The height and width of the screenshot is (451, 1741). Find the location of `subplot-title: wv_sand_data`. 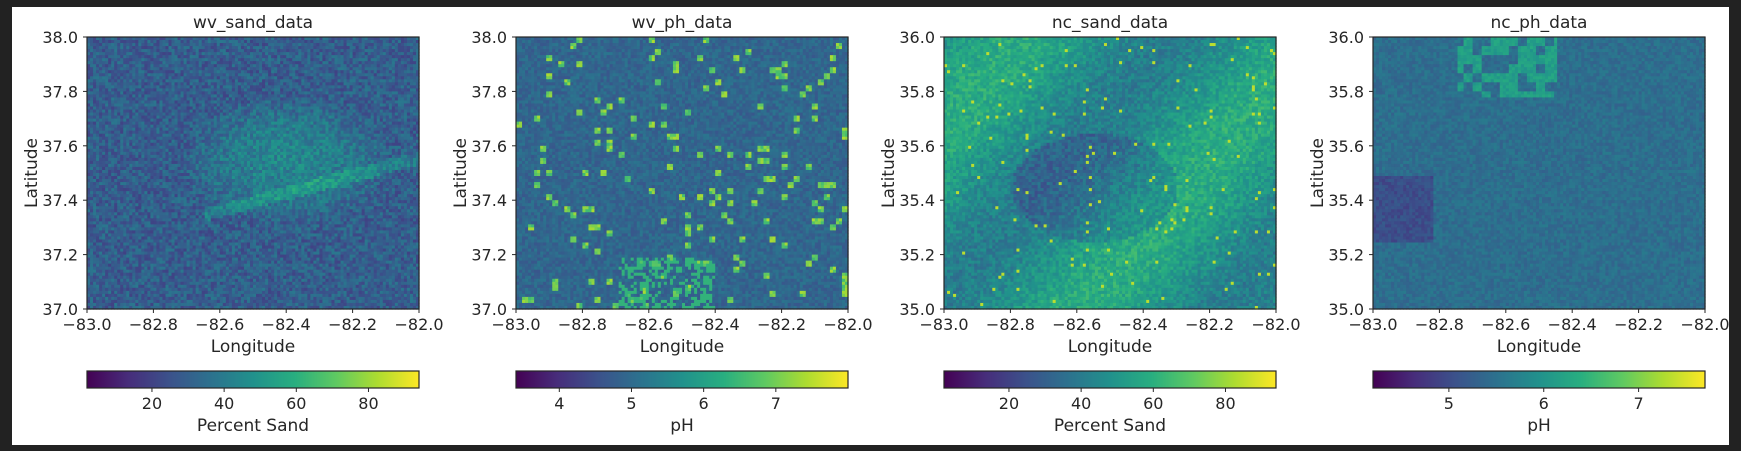

subplot-title: wv_sand_data is located at coordinates (253, 23).